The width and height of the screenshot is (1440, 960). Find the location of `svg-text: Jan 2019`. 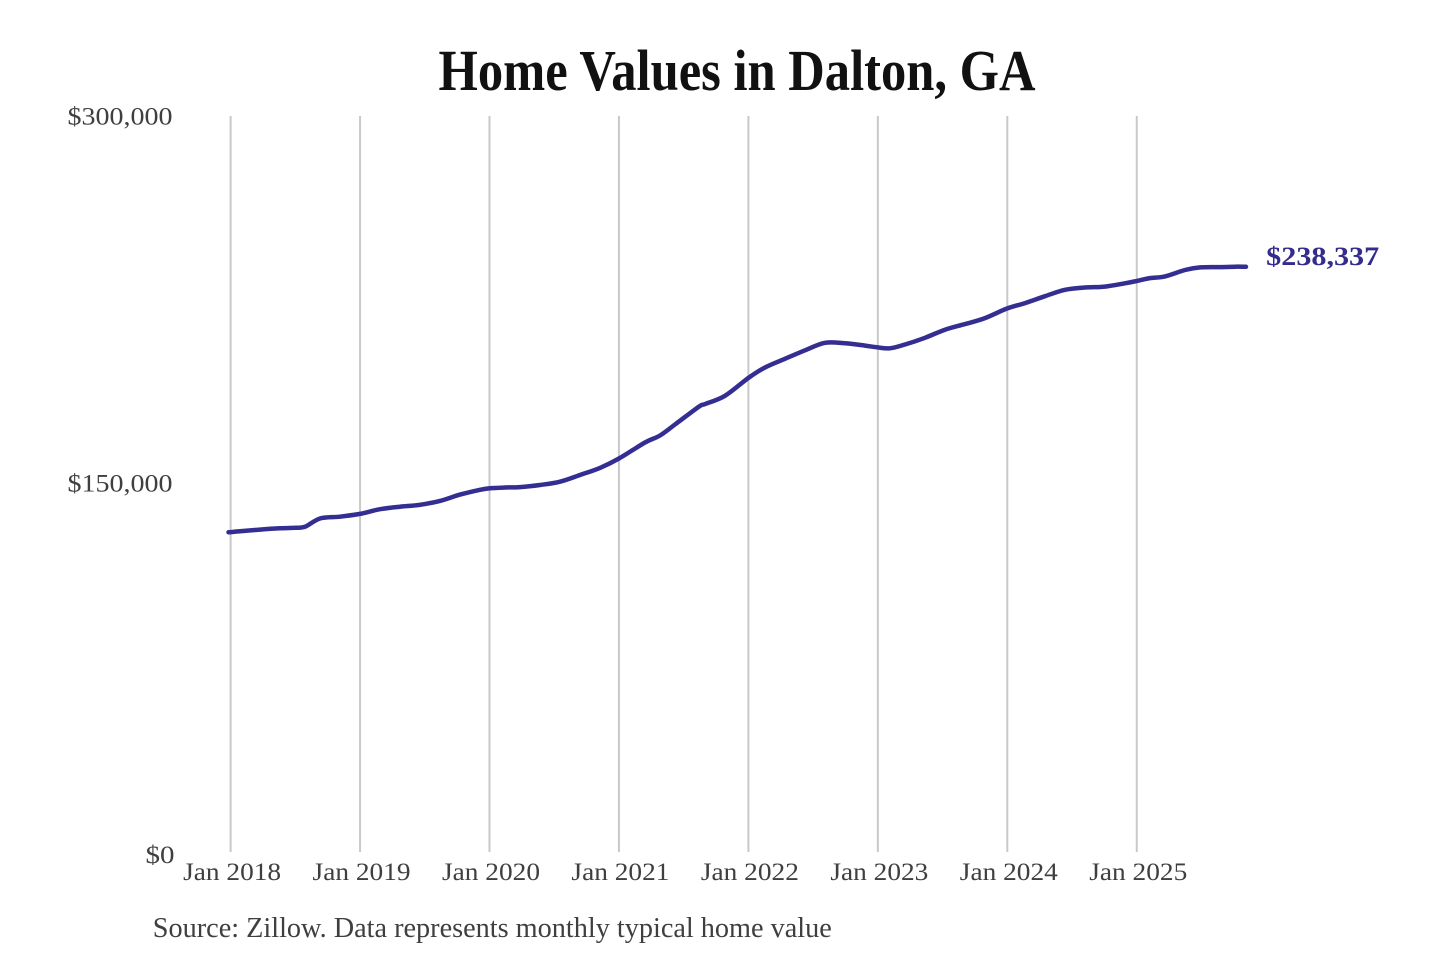

svg-text: Jan 2019 is located at coordinates (362, 872).